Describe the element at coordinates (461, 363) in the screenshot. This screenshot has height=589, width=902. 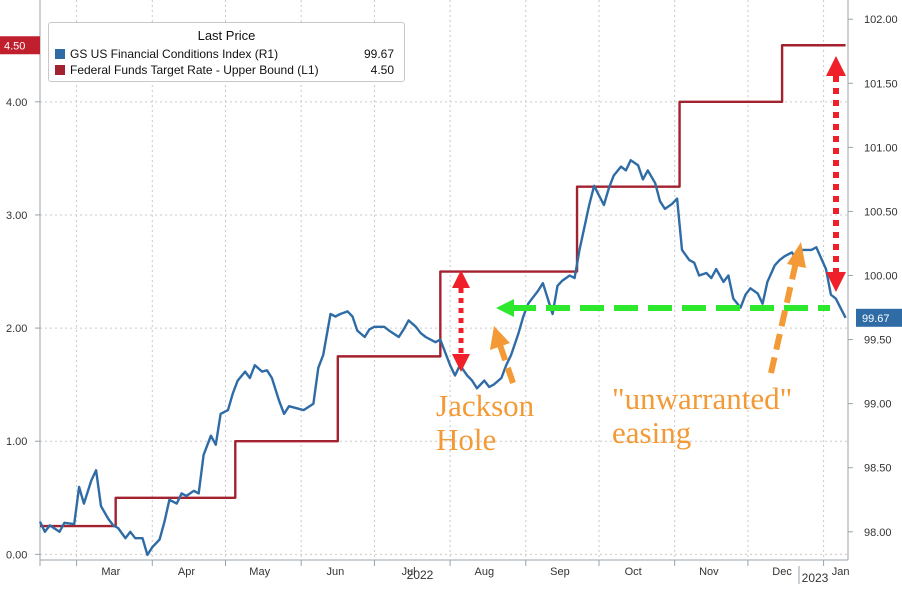
I see `red-arrowhead-down-jackson` at that location.